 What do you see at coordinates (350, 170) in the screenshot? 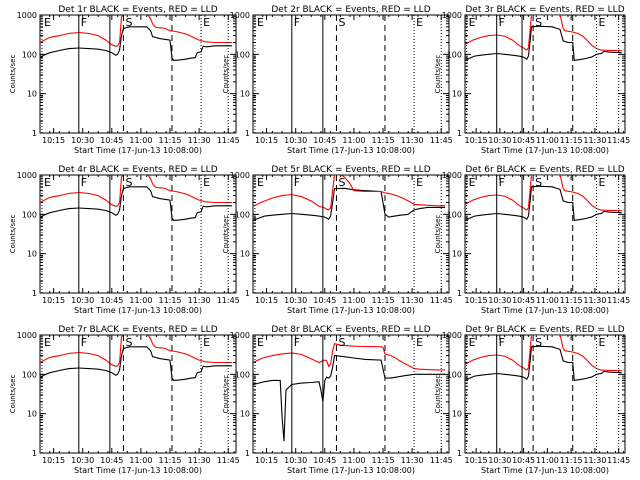
I see `panel-title: Det 5r BLACK = Events, RED = LLD` at bounding box center [350, 170].